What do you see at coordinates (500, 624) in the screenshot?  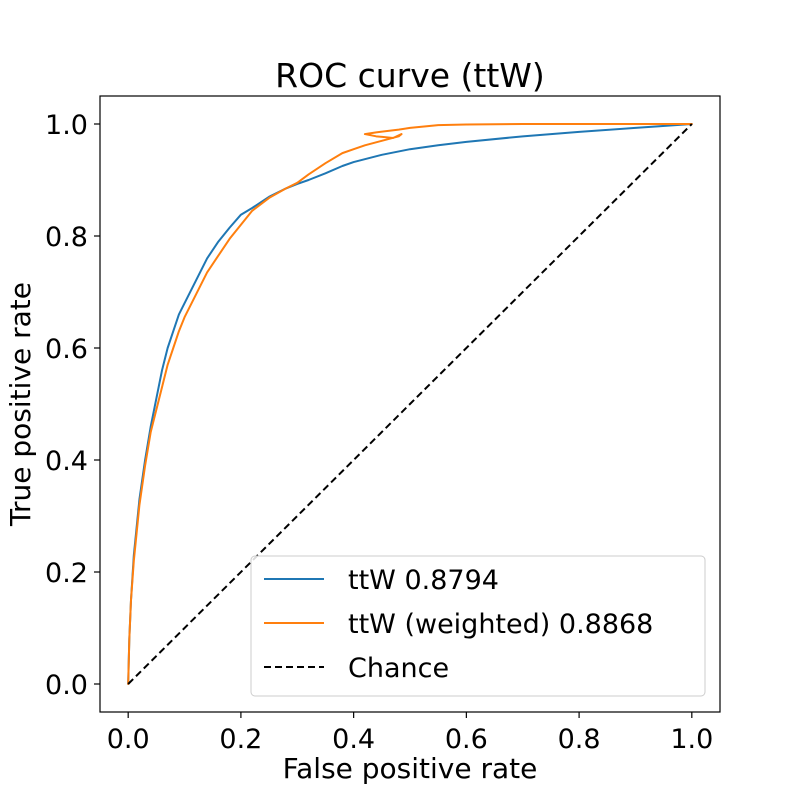 I see `legend-label-1: ttW (weighted) 0.8868` at bounding box center [500, 624].